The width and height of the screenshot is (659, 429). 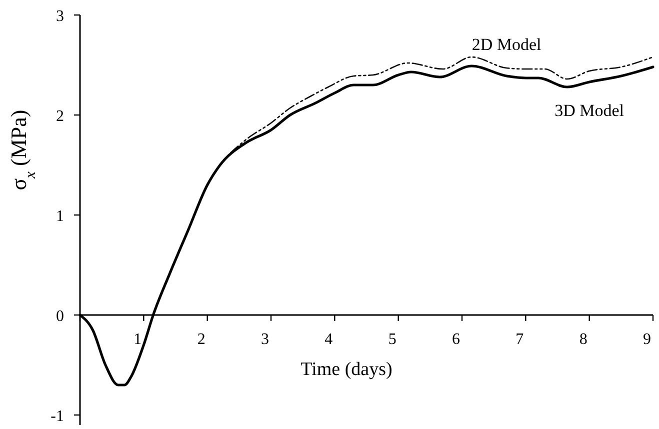 I want to click on y-tick-label: 1, so click(x=60, y=216).